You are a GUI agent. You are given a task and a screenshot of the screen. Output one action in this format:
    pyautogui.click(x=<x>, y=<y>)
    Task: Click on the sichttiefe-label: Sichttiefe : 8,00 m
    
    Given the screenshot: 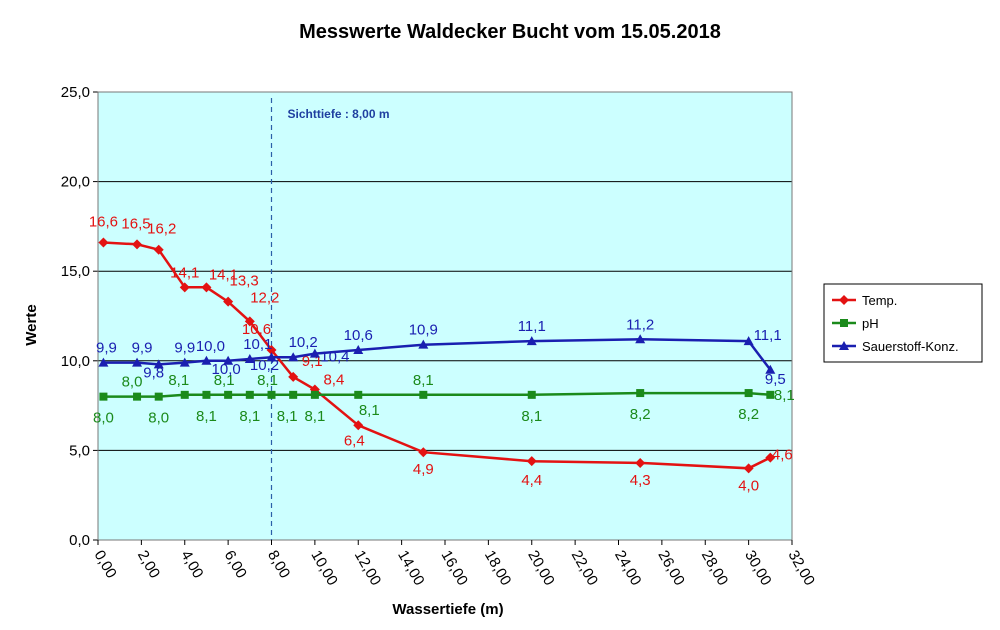 What is the action you would take?
    pyautogui.click(x=339, y=114)
    